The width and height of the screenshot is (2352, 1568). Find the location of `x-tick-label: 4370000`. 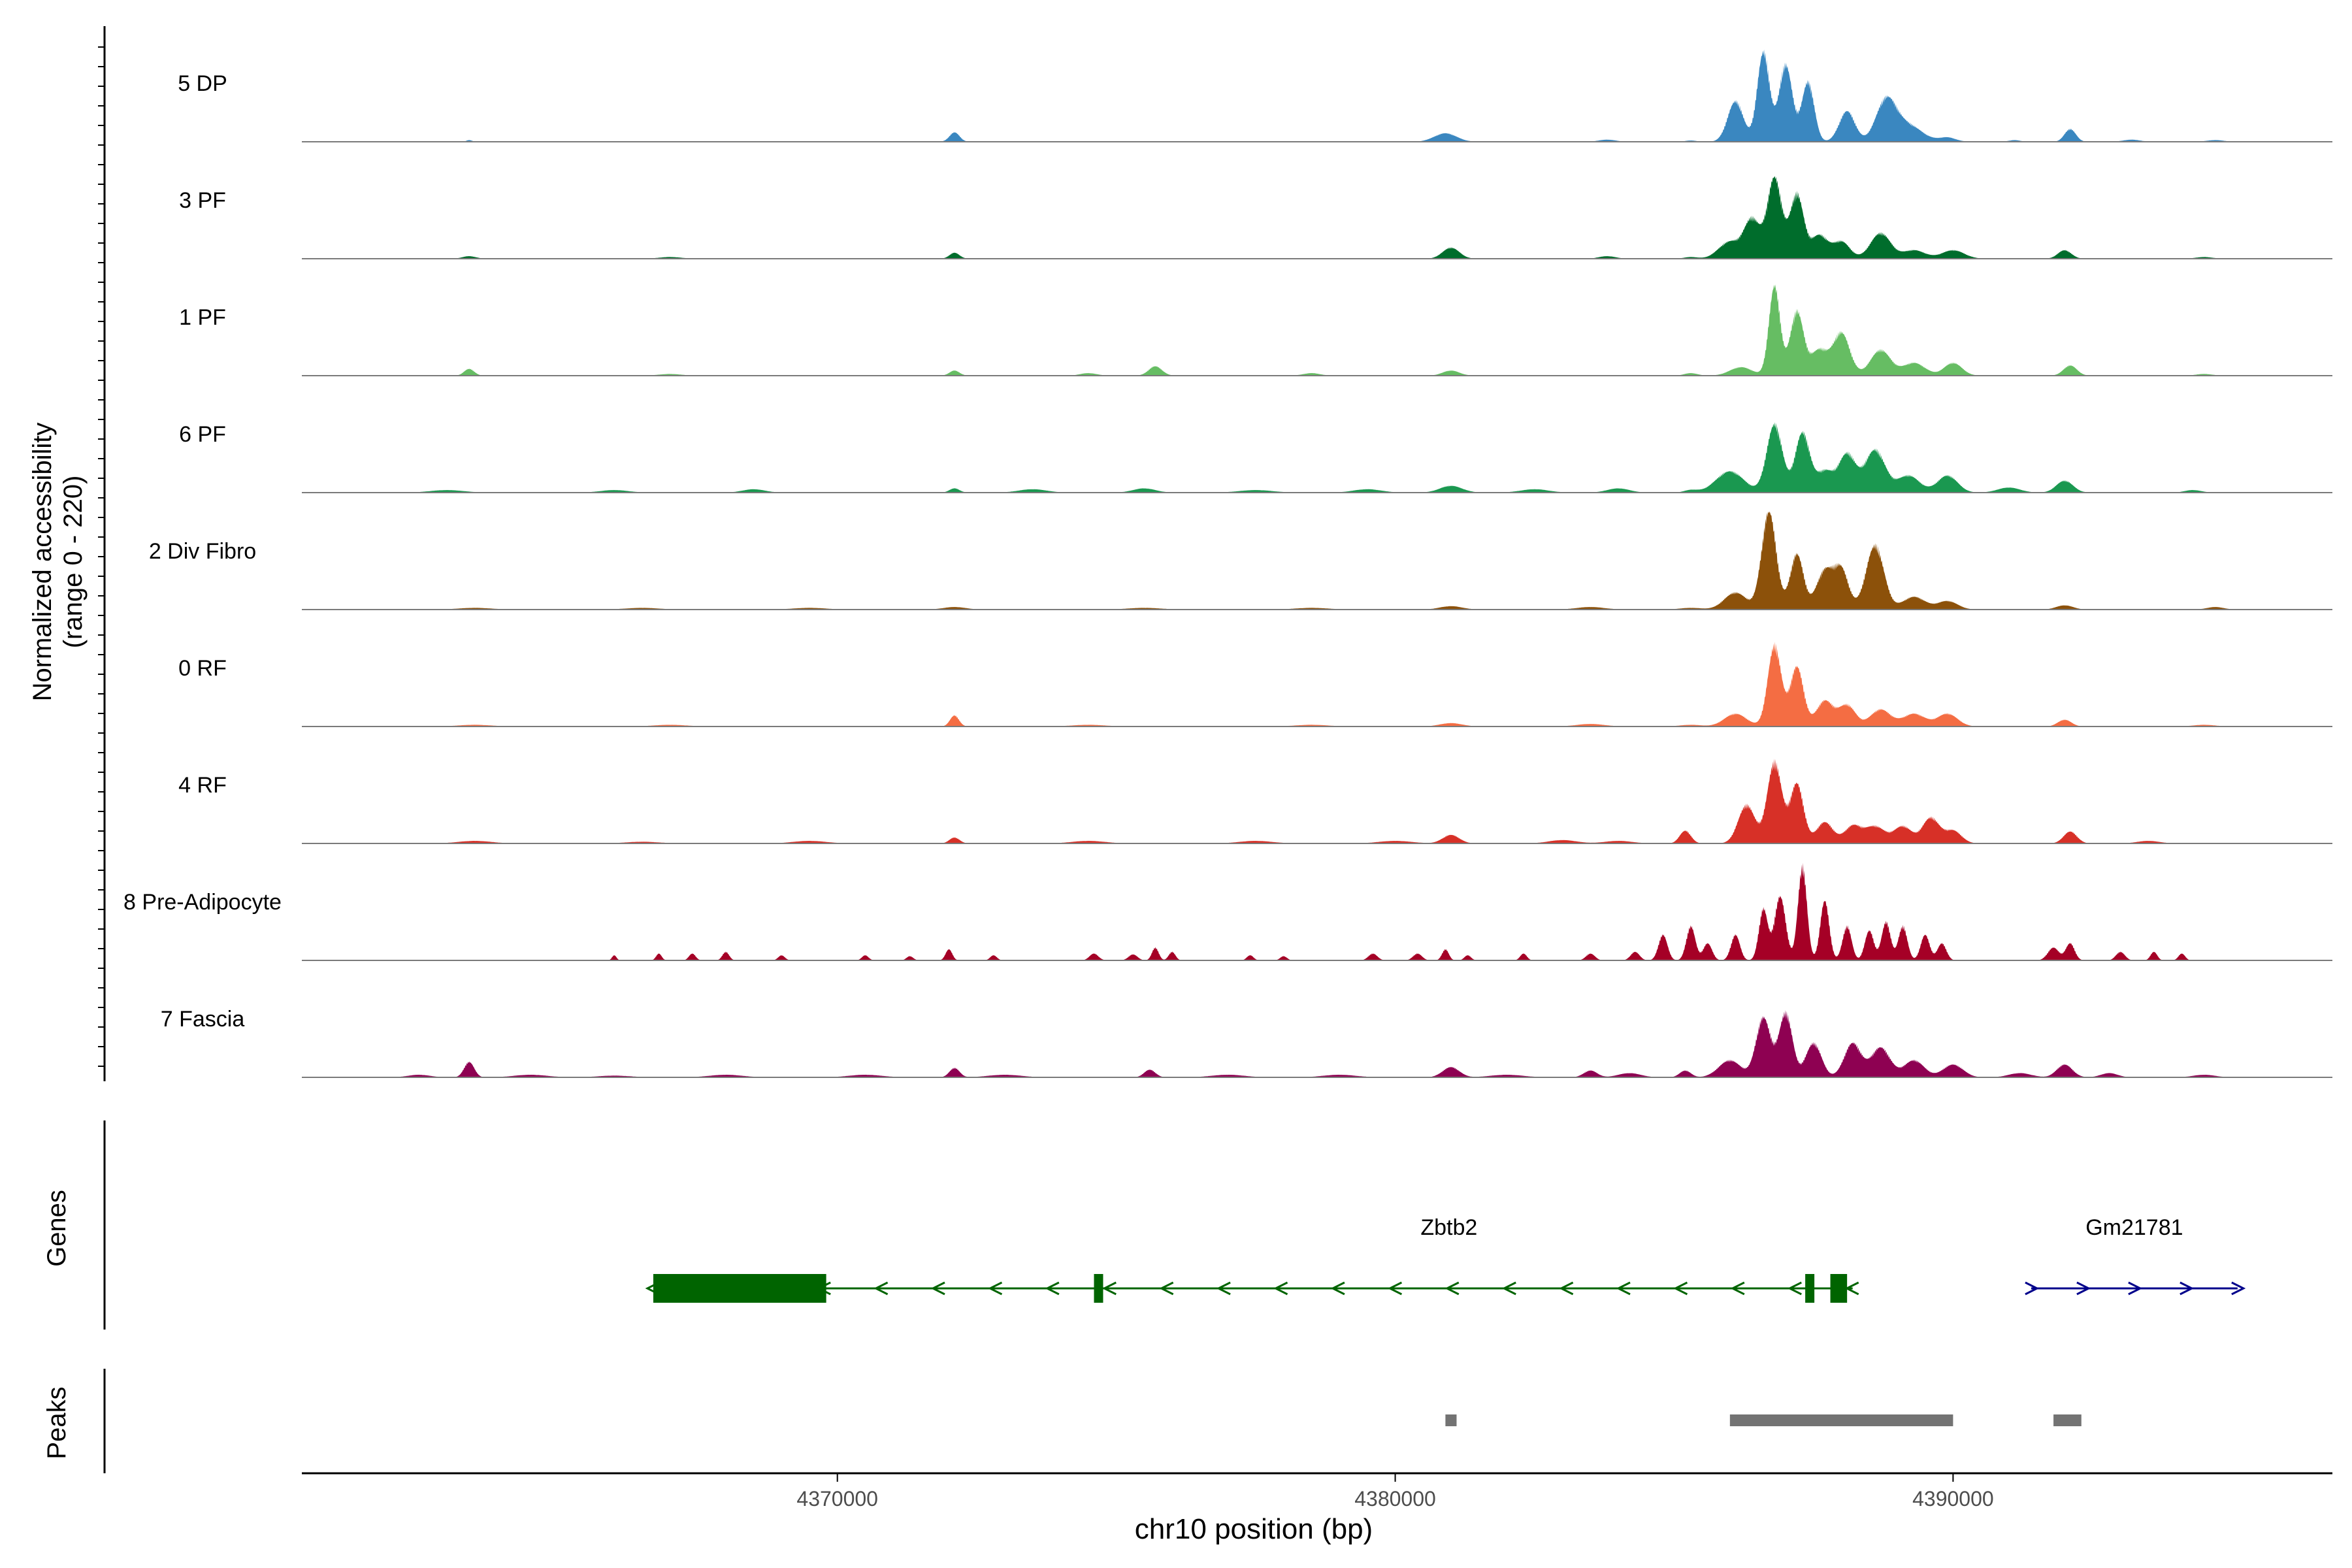

x-tick-label: 4370000 is located at coordinates (837, 1499).